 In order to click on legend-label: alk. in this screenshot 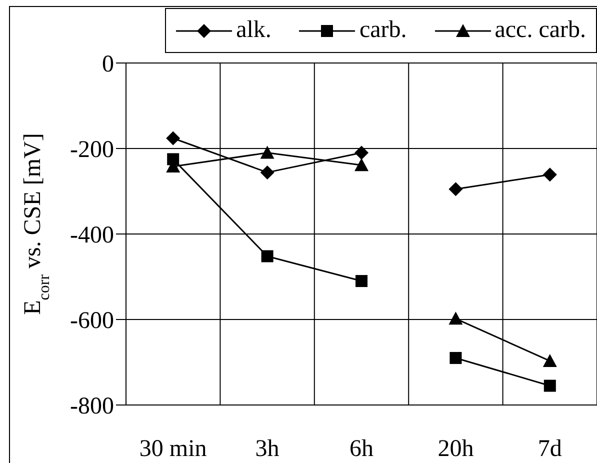, I will do `click(254, 30)`.